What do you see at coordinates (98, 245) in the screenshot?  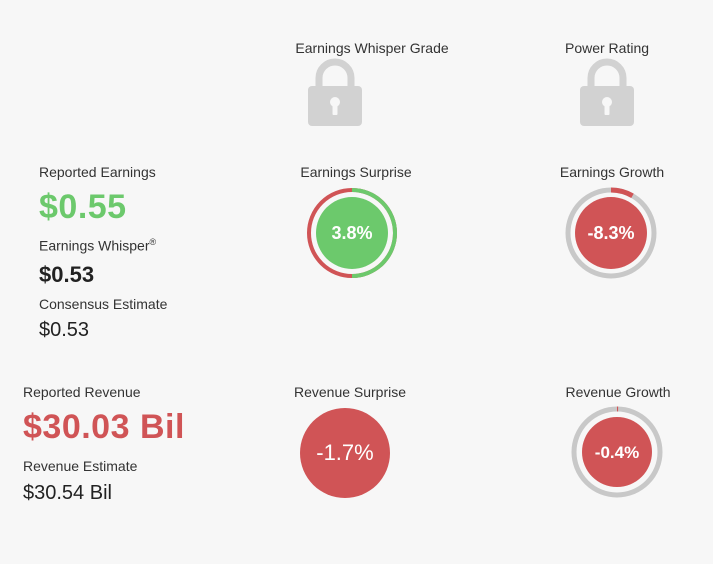 I see `earnings-whisper-label: Earnings Whisper®` at bounding box center [98, 245].